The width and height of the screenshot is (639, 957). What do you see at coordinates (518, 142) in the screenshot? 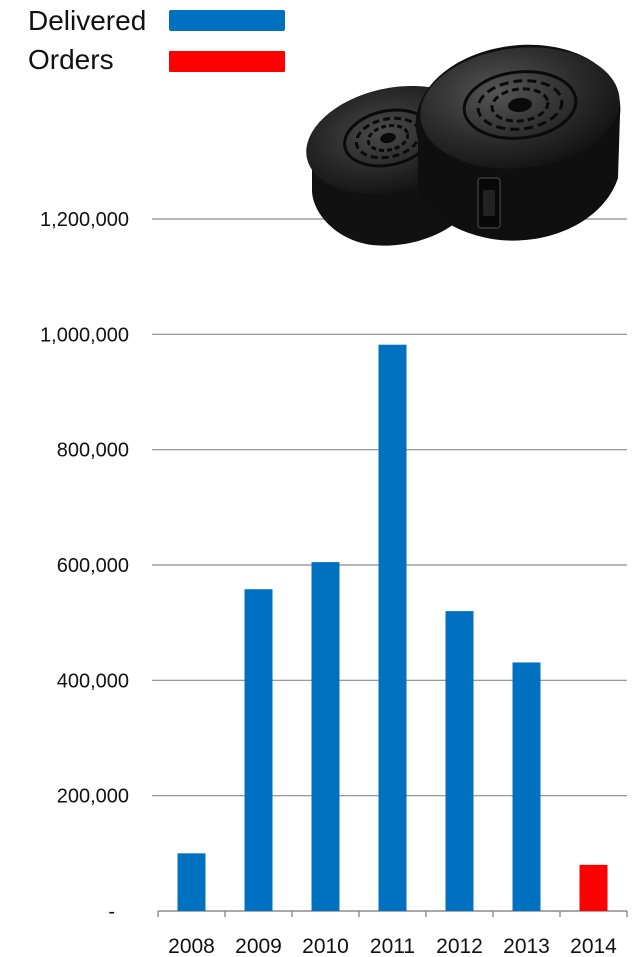
I see `cartridge-front` at bounding box center [518, 142].